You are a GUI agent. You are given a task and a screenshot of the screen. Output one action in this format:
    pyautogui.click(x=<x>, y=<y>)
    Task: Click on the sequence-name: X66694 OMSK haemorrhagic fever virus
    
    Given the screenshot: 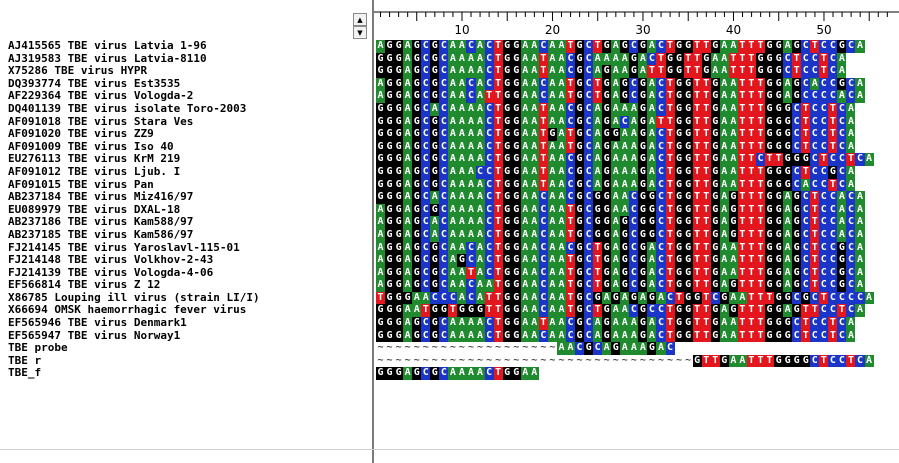 What is the action you would take?
    pyautogui.click(x=127, y=310)
    